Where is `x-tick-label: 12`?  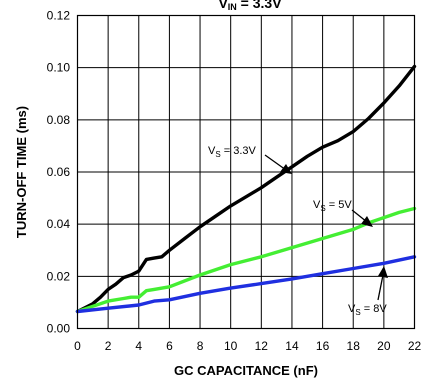 x-tick-label: 12 is located at coordinates (262, 346).